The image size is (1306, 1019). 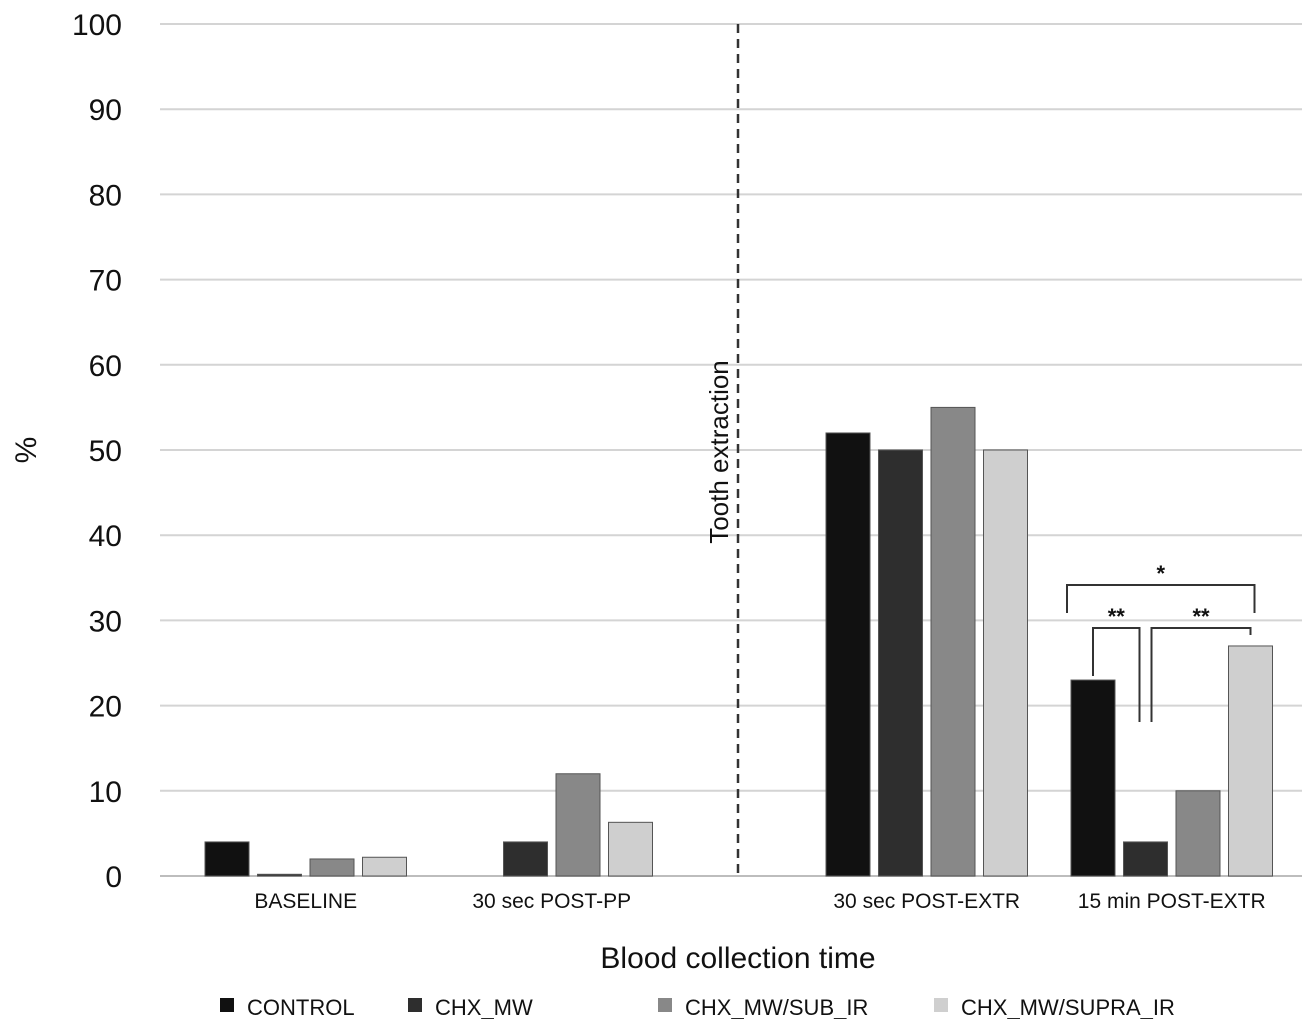 What do you see at coordinates (926, 901) in the screenshot?
I see `category-label-2: 30 sec POST-EXTR` at bounding box center [926, 901].